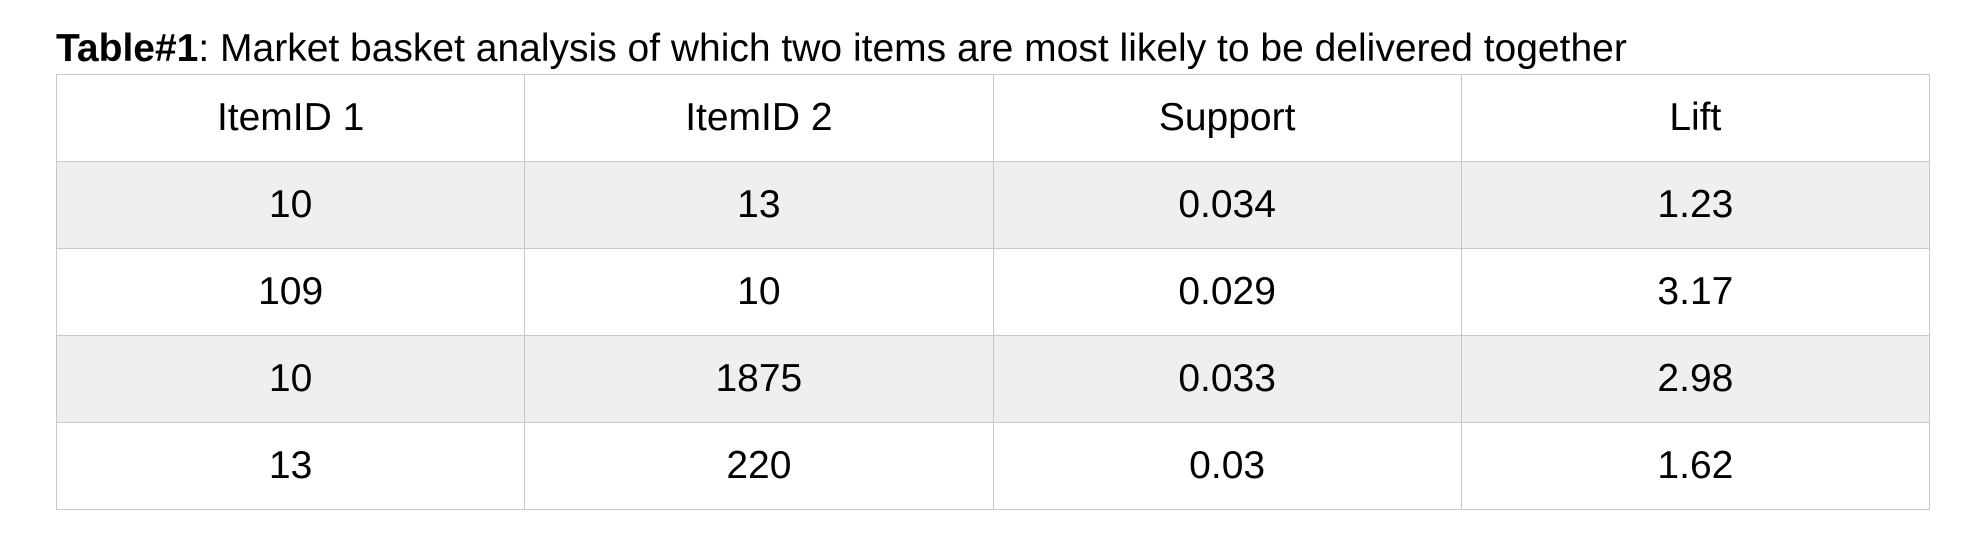 The width and height of the screenshot is (1966, 554). Describe the element at coordinates (1227, 466) in the screenshot. I see `cell-support: 0.03` at that location.